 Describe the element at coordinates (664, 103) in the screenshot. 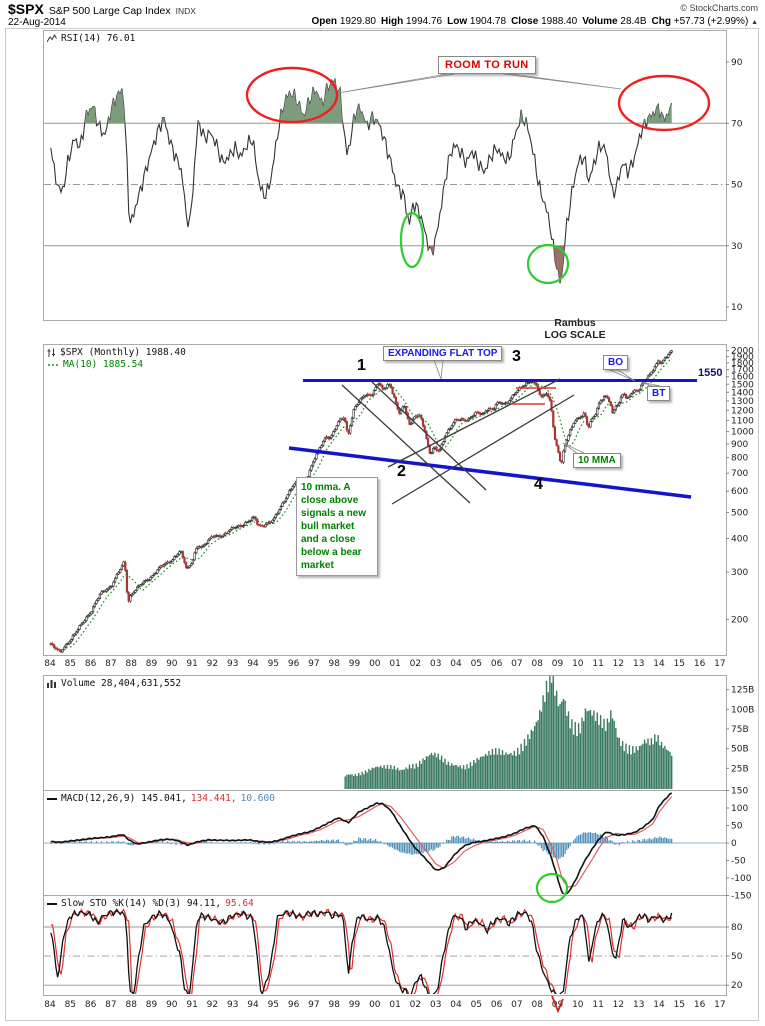

I see `red-ellipse` at that location.